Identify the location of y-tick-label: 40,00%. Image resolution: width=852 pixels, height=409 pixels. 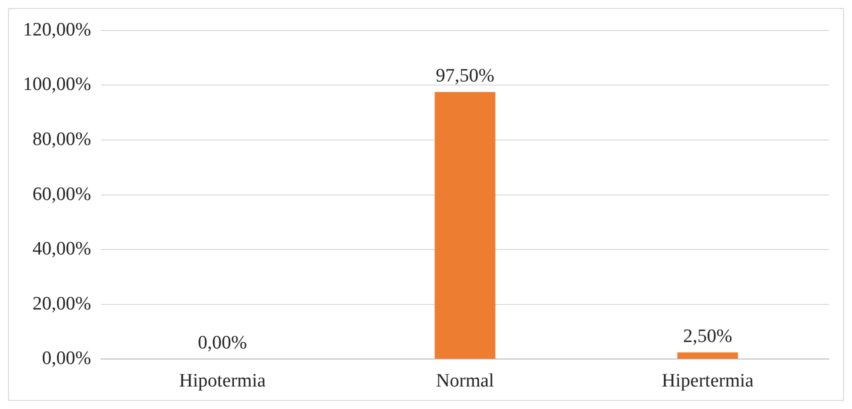
(62, 249).